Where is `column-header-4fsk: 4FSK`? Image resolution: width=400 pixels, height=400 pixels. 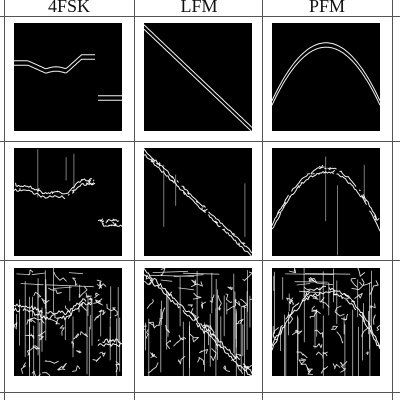 column-header-4fsk: 4FSK is located at coordinates (69, 8).